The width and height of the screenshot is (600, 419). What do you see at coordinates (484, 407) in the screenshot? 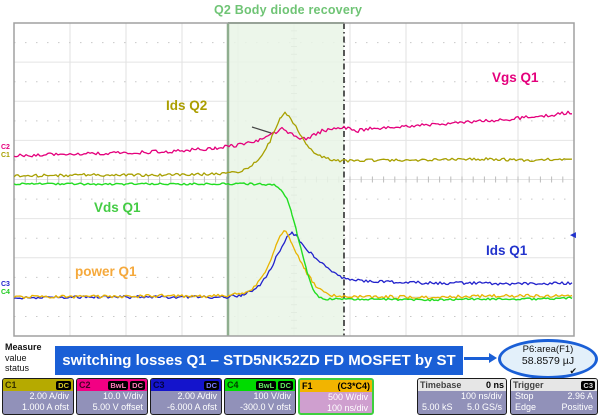
I see `timebase-rate: 5.0 GS/s` at bounding box center [484, 407].